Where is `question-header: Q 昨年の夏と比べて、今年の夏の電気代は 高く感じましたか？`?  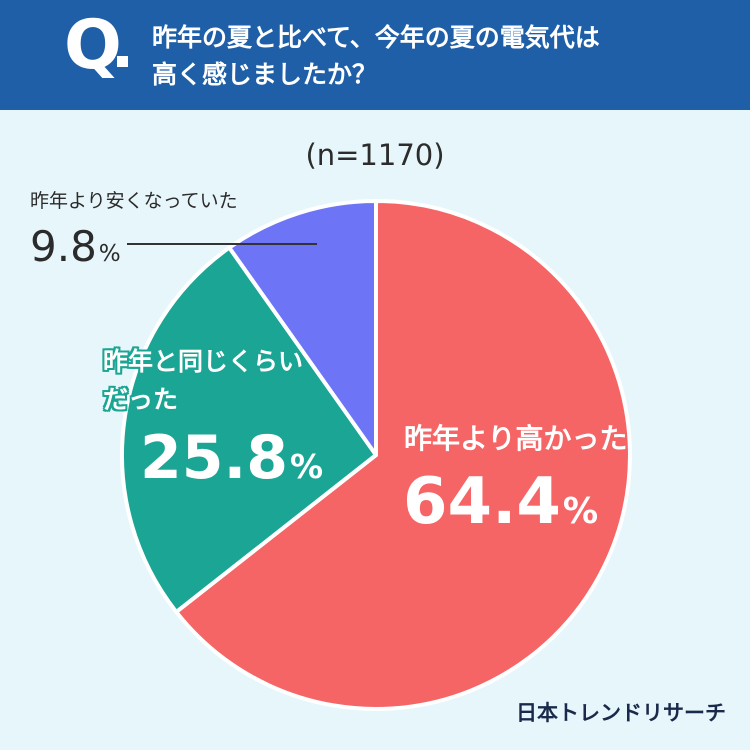 question-header: Q 昨年の夏と比べて、今年の夏の電気代は 高く感じましたか？ is located at coordinates (375, 55).